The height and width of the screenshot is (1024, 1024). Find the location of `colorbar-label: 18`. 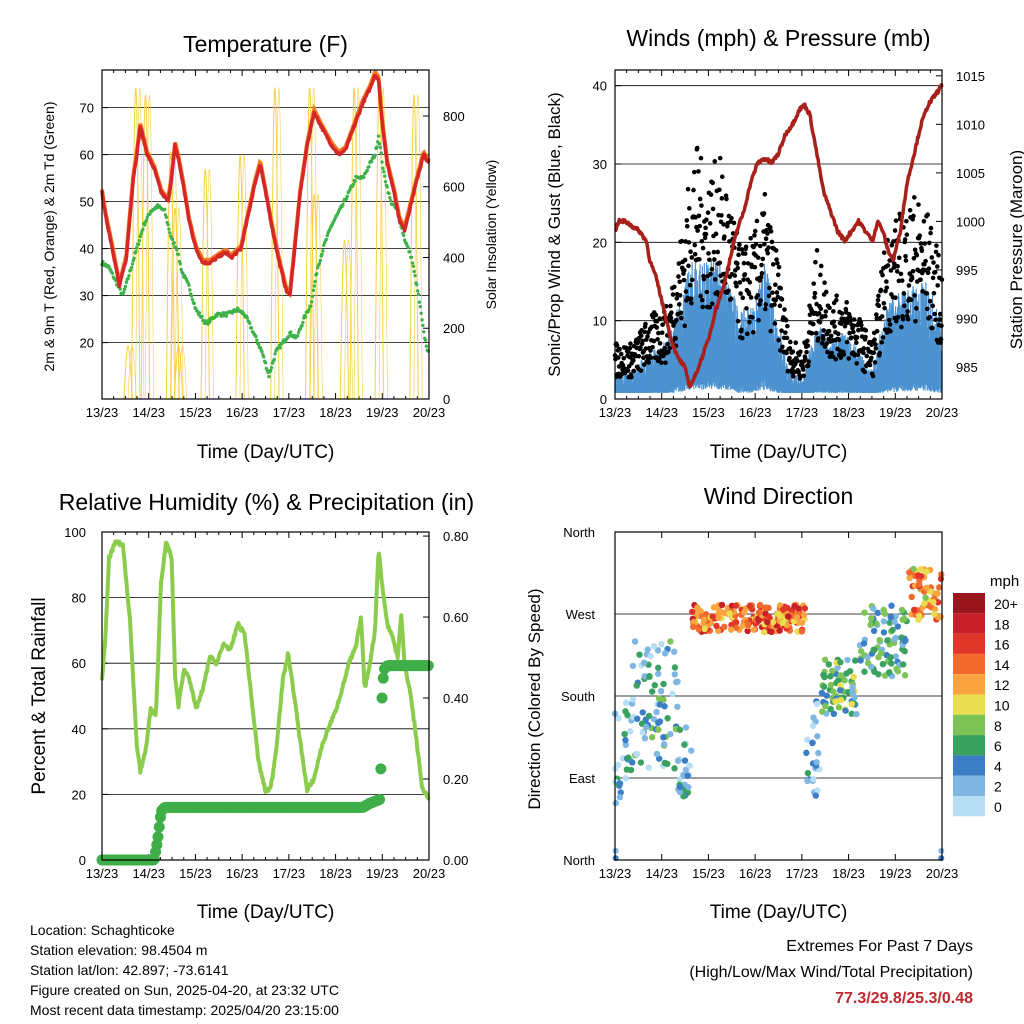

colorbar-label: 18 is located at coordinates (1002, 624).